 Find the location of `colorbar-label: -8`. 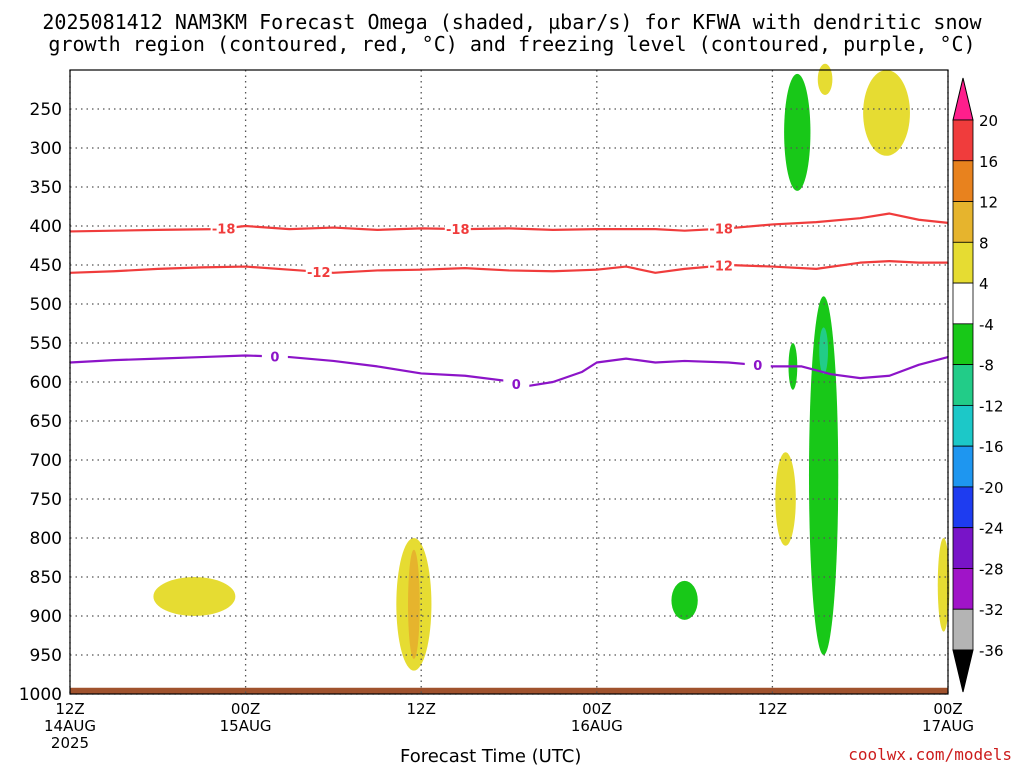

colorbar-label: -8 is located at coordinates (986, 366).